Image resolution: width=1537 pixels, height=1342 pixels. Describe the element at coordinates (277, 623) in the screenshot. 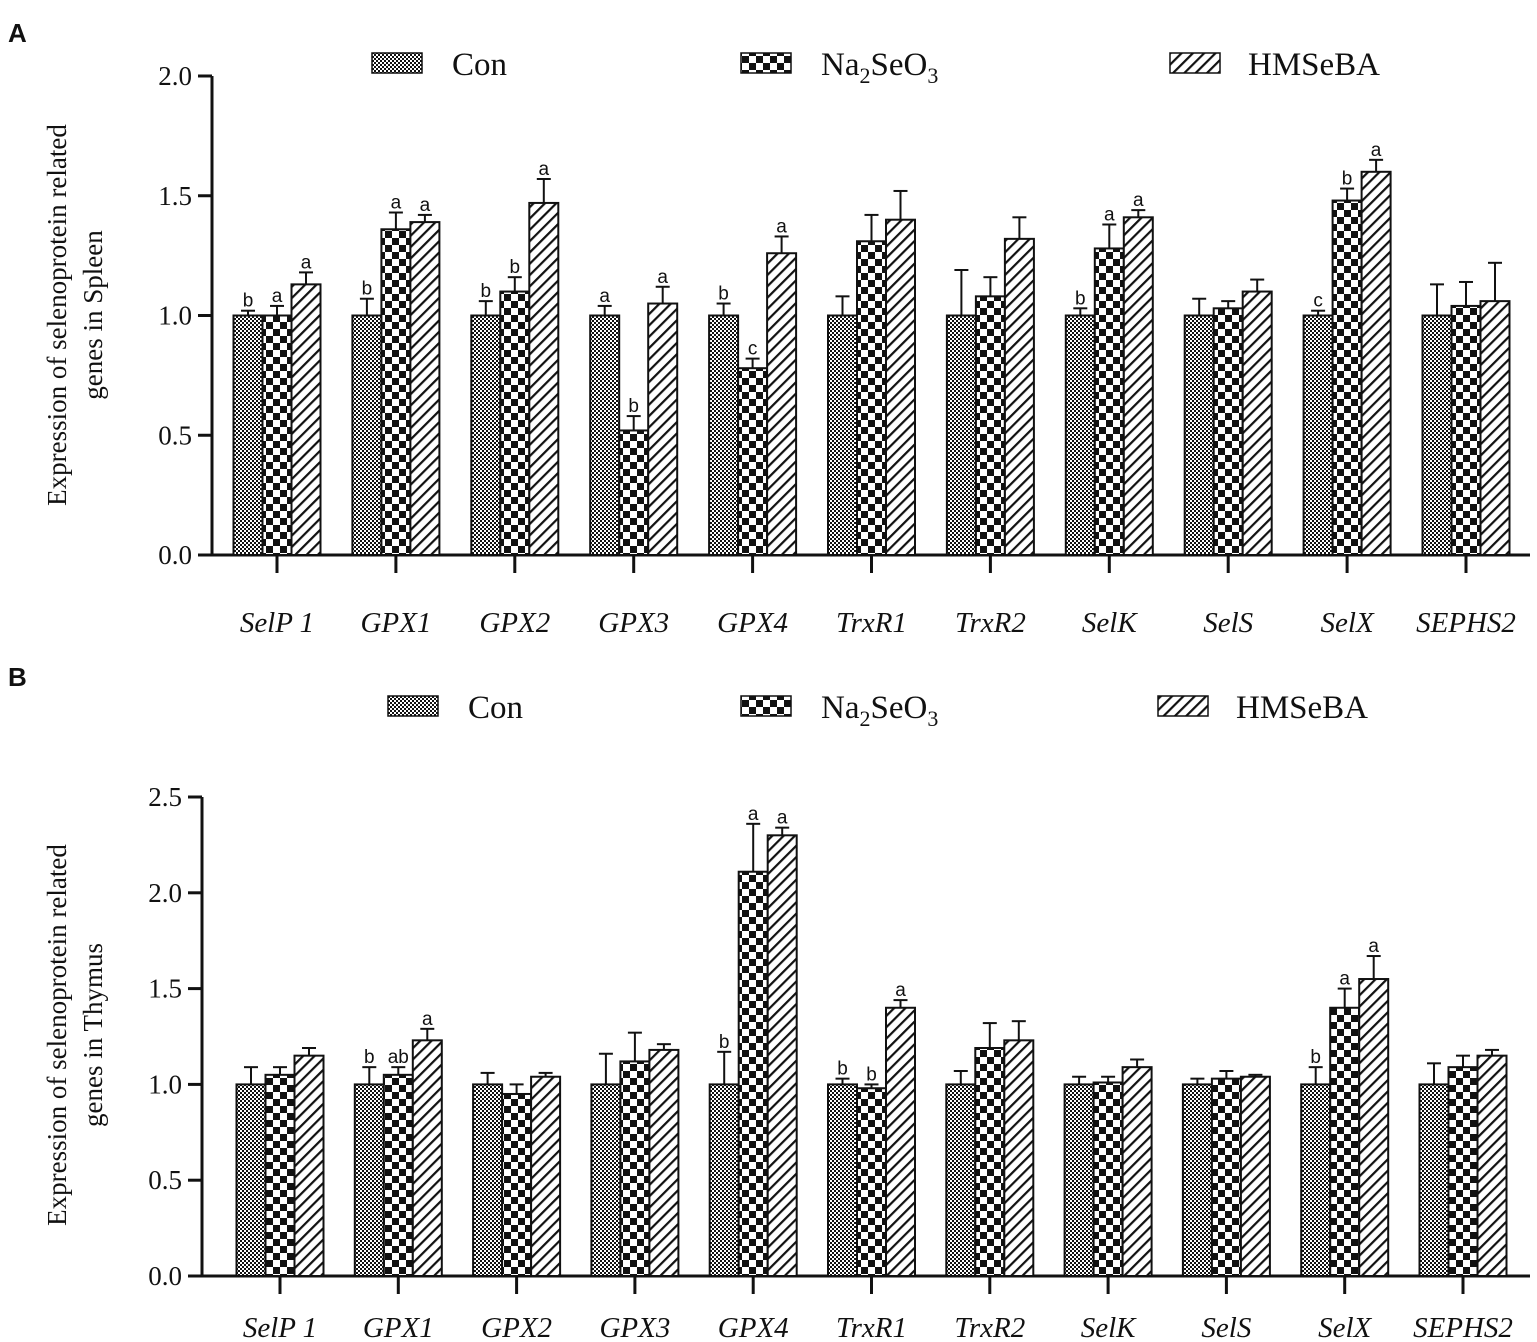

I see `chart-a-xtick-label-selp-1: SelP 1` at that location.